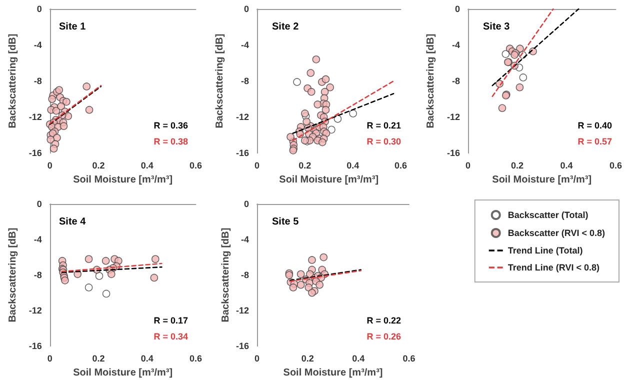  I want to click on annotation: R = 0.17, so click(171, 321).